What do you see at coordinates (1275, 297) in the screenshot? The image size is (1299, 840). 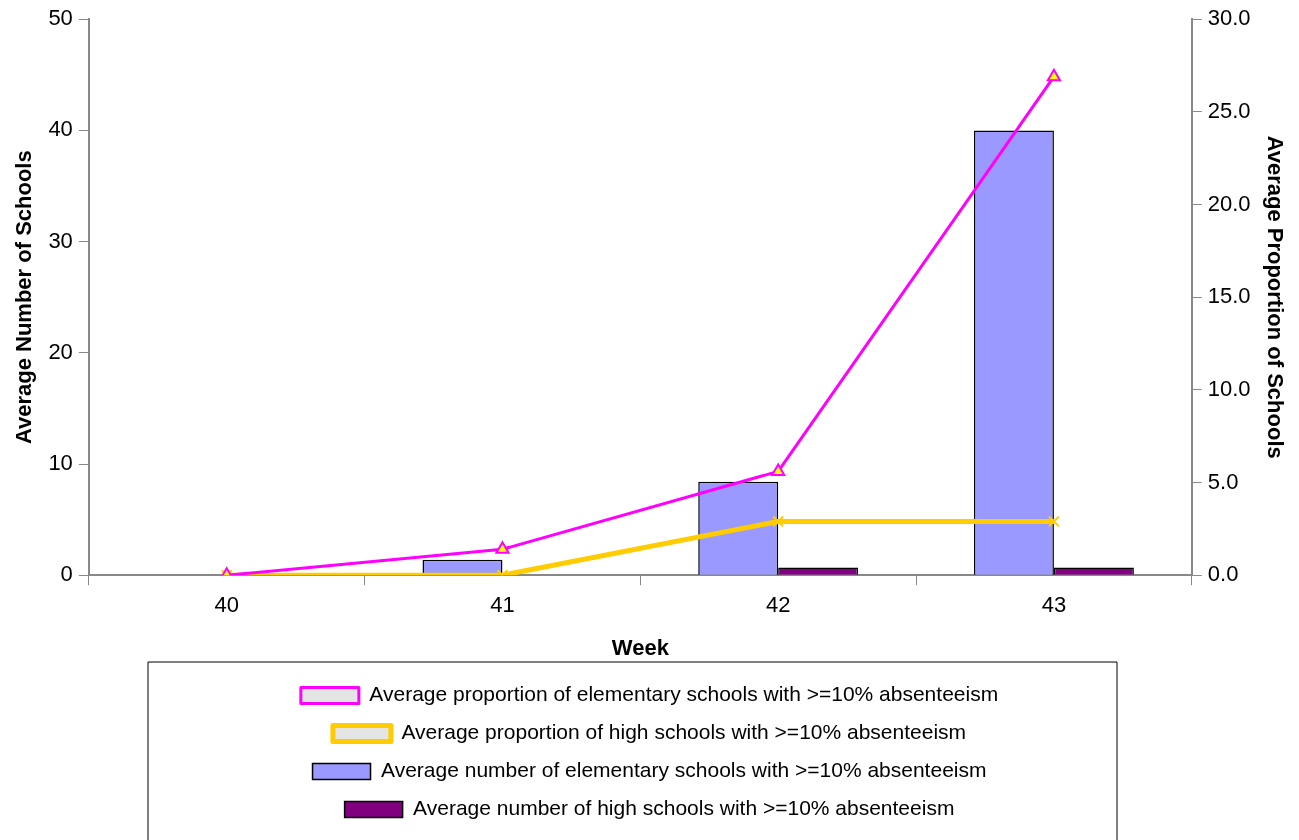 I see `y2-axis-title: Average Proportion of Schools` at bounding box center [1275, 297].